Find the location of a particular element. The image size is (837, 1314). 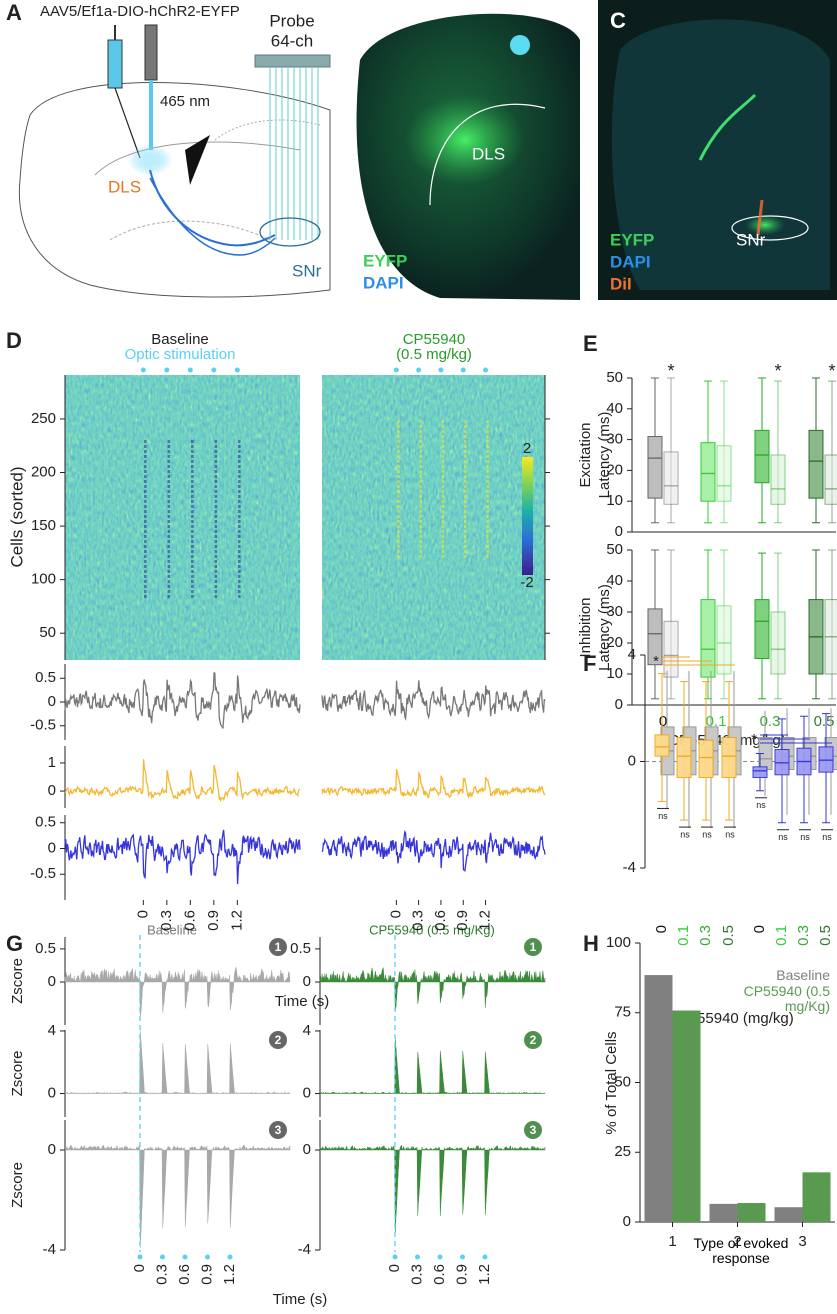

panel-letter: D is located at coordinates (14, 340).